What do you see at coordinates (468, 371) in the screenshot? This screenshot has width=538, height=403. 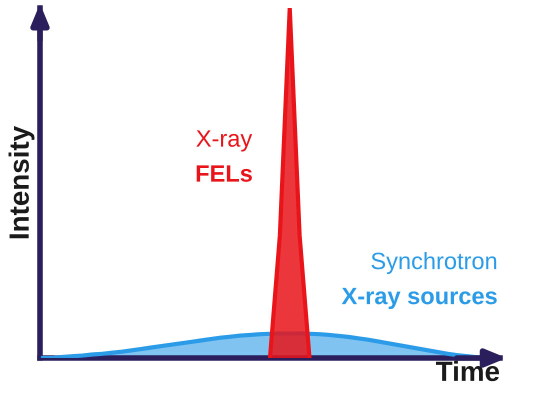 I see `x-axis-title: Time` at bounding box center [468, 371].